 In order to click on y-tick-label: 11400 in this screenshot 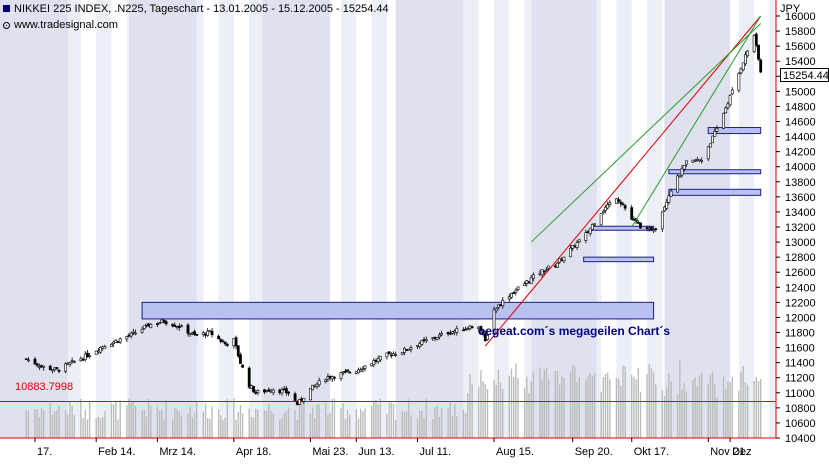, I will do `click(800, 364)`.